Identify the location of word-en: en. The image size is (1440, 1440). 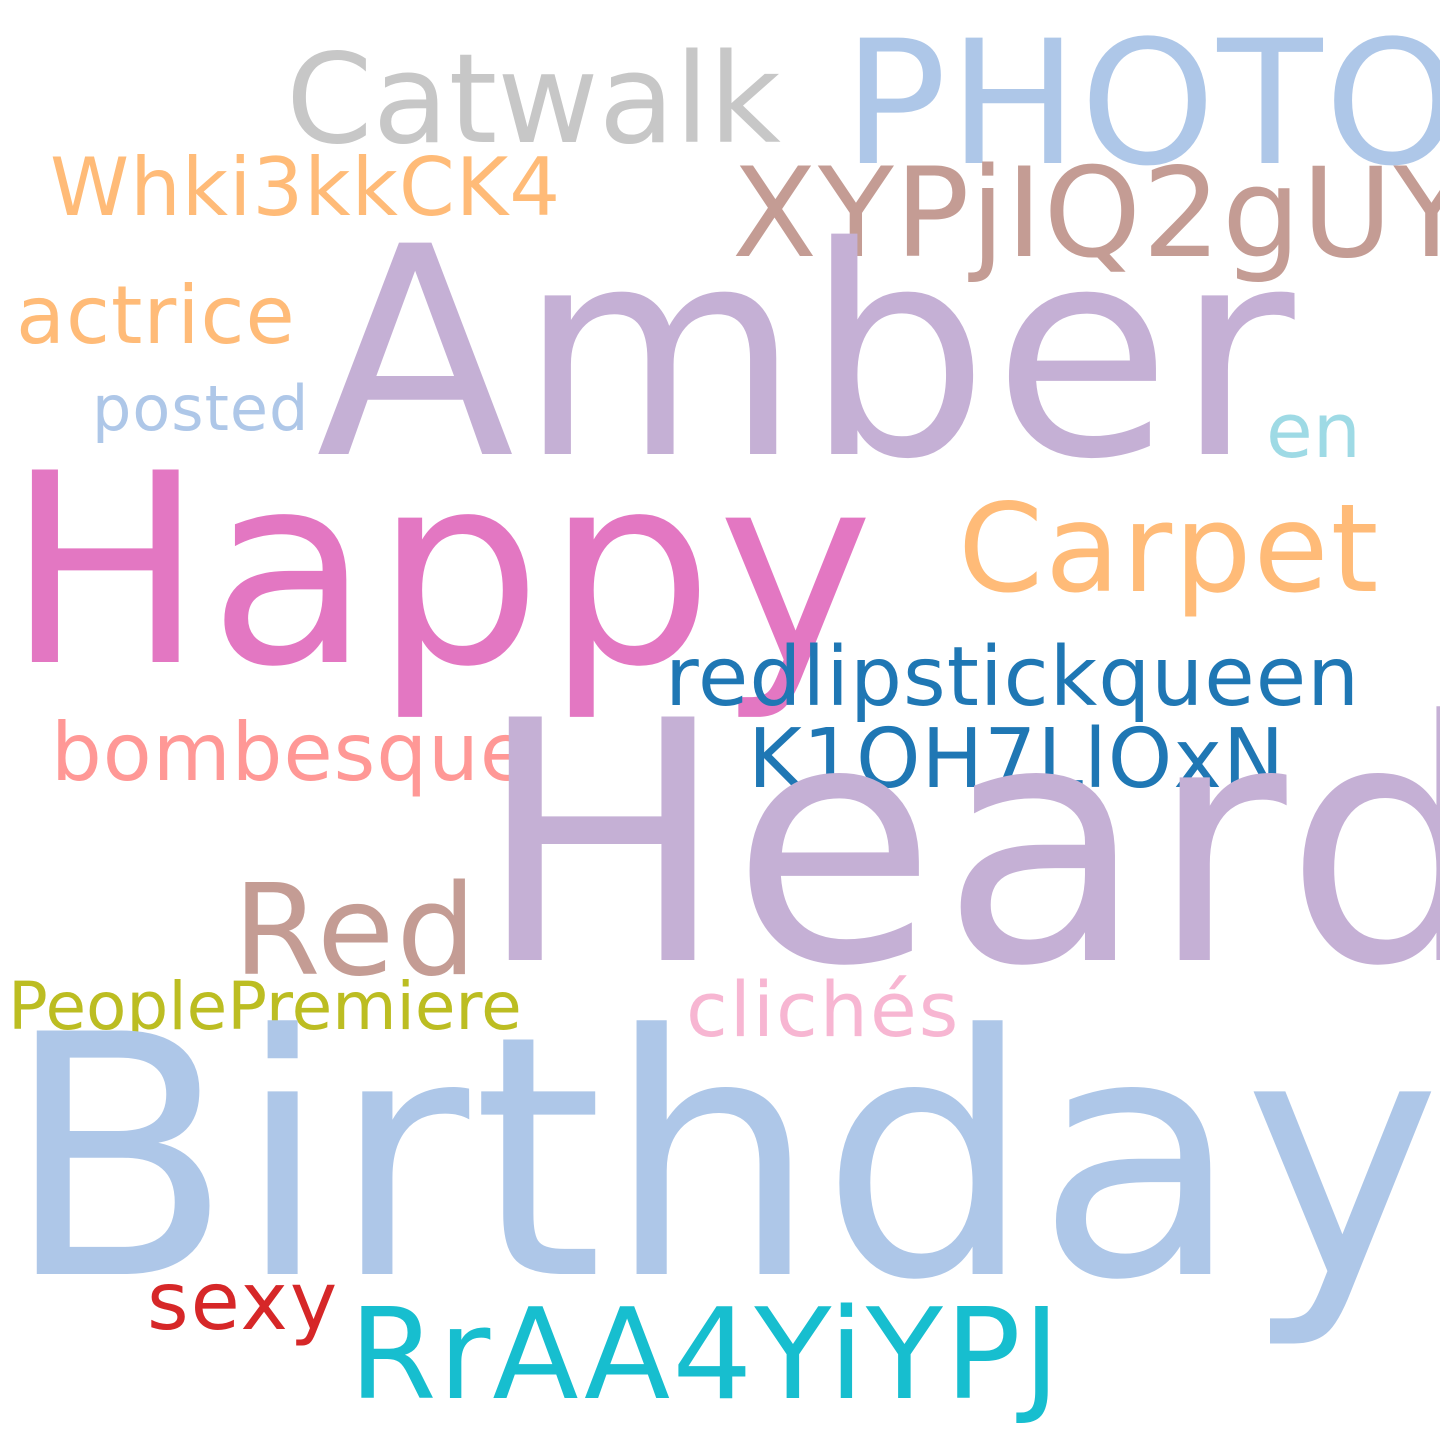
(1313, 430).